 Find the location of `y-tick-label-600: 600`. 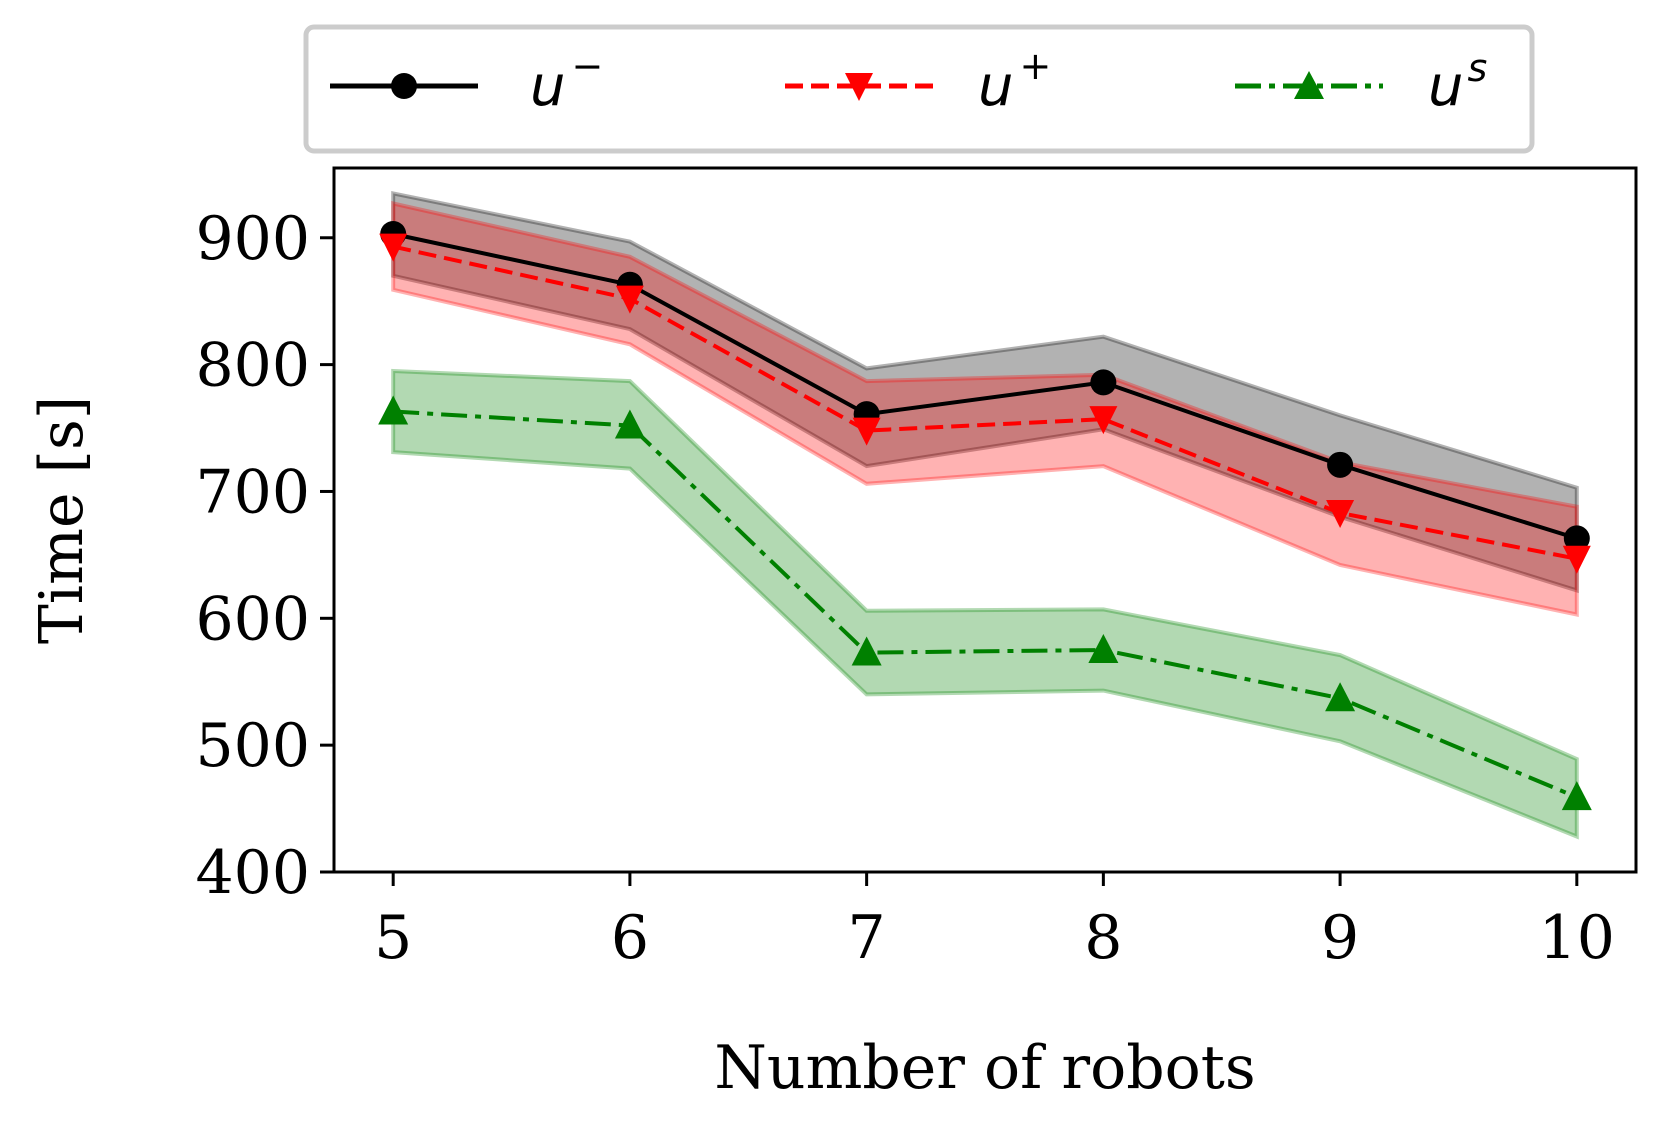

y-tick-label-600: 600 is located at coordinates (252, 619).